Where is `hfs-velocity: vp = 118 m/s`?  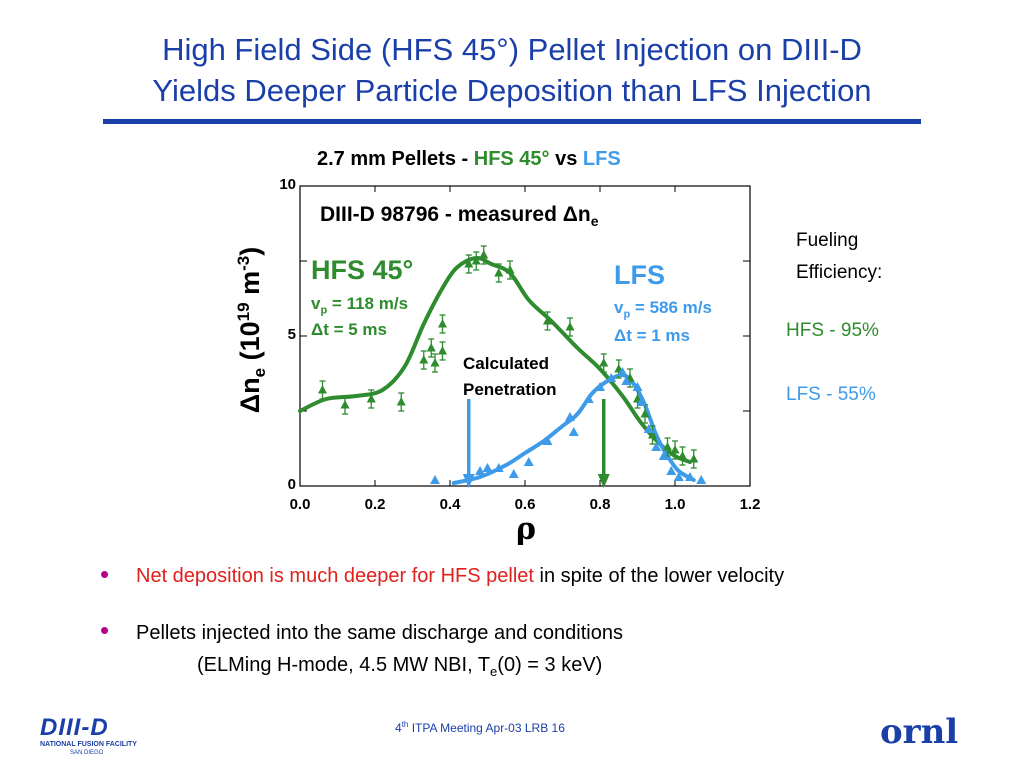
hfs-velocity: vp = 118 m/s is located at coordinates (359, 305).